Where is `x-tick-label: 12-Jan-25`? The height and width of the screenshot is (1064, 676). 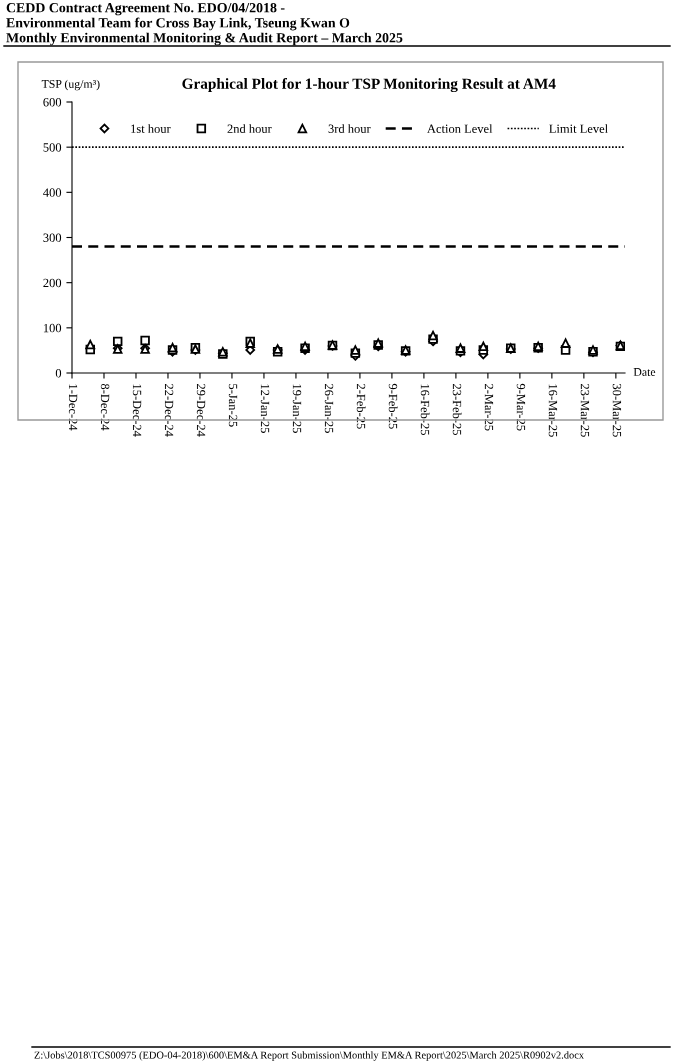
x-tick-label: 12-Jan-25 is located at coordinates (265, 408).